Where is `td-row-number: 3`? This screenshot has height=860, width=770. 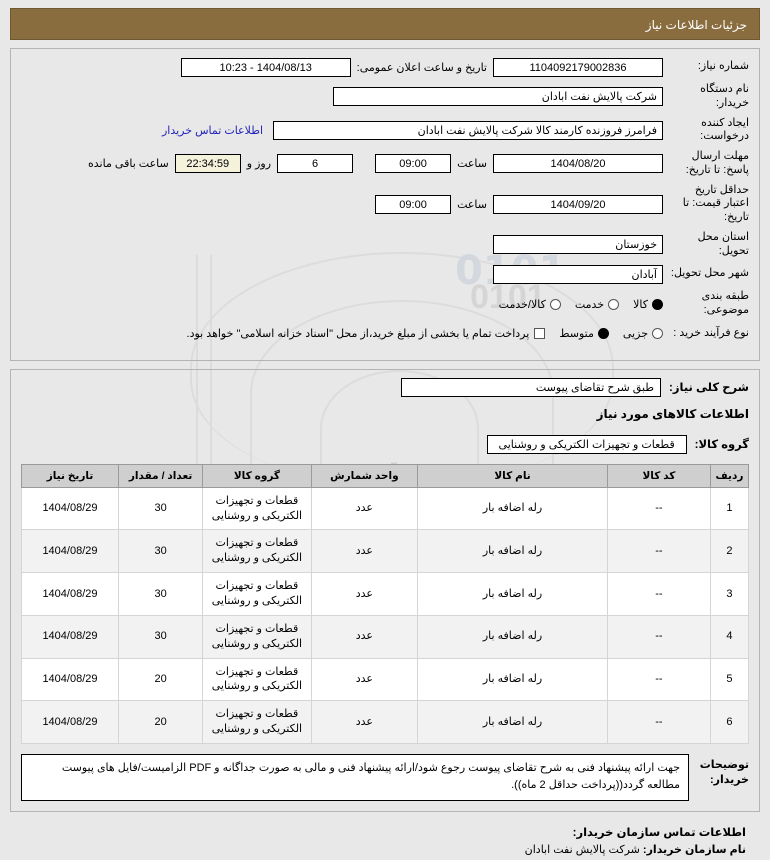 td-row-number: 3 is located at coordinates (729, 594).